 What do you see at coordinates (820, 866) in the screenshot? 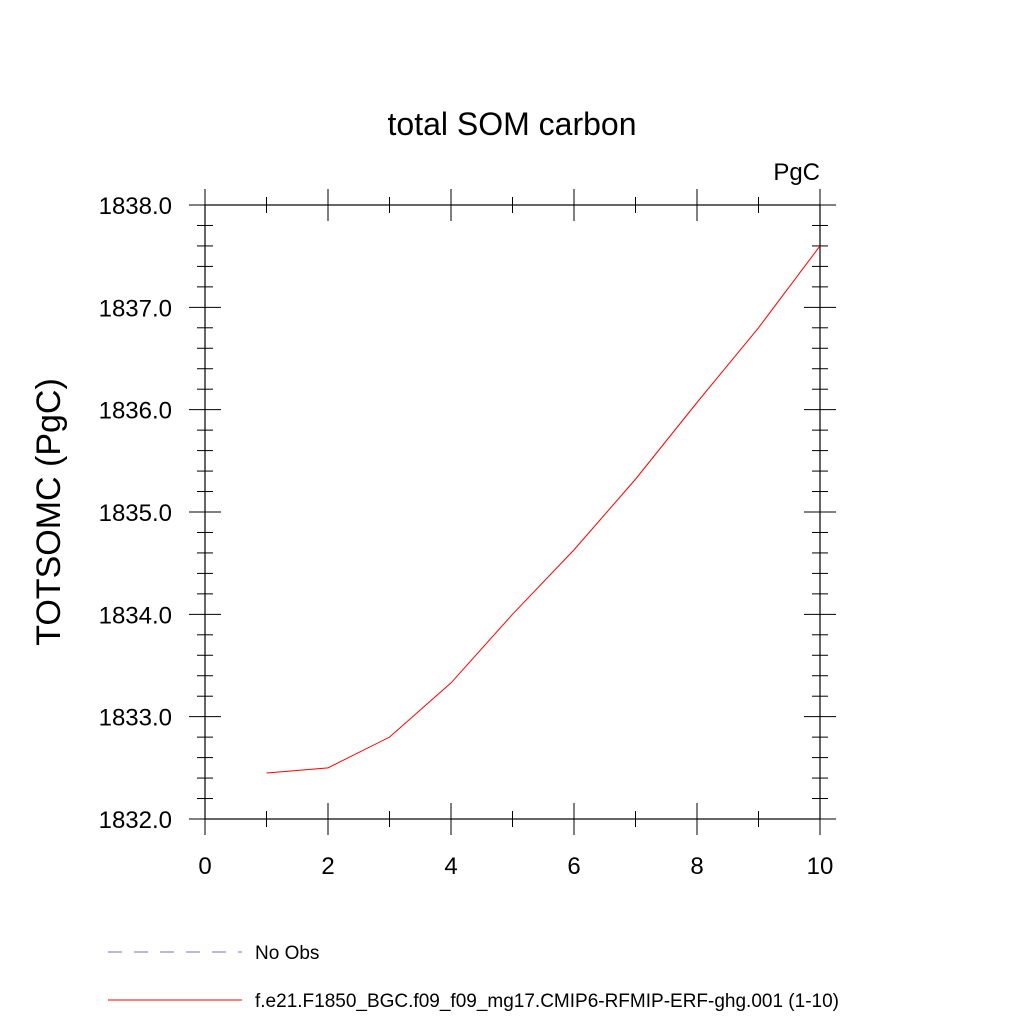
I see `x-tick-label: 10` at bounding box center [820, 866].